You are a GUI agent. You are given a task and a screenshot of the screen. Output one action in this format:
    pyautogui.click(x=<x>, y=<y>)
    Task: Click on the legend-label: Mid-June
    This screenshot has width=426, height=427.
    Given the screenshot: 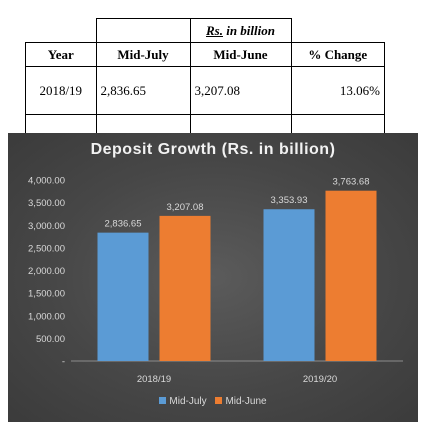 What is the action you would take?
    pyautogui.click(x=246, y=401)
    